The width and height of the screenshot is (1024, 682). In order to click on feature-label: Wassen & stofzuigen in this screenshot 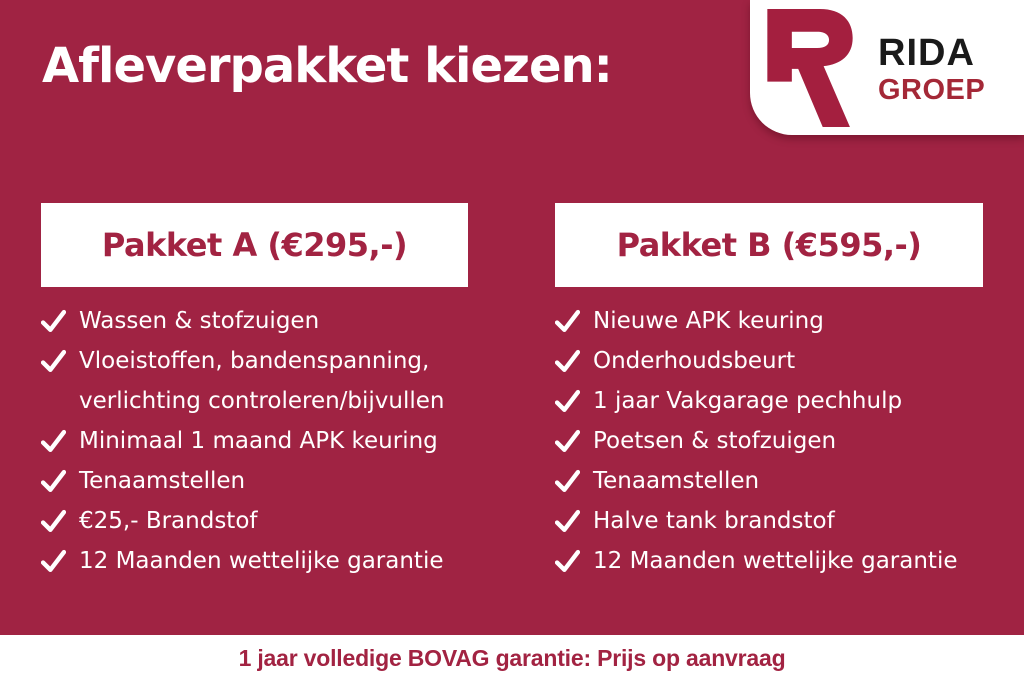, I will do `click(199, 321)`.